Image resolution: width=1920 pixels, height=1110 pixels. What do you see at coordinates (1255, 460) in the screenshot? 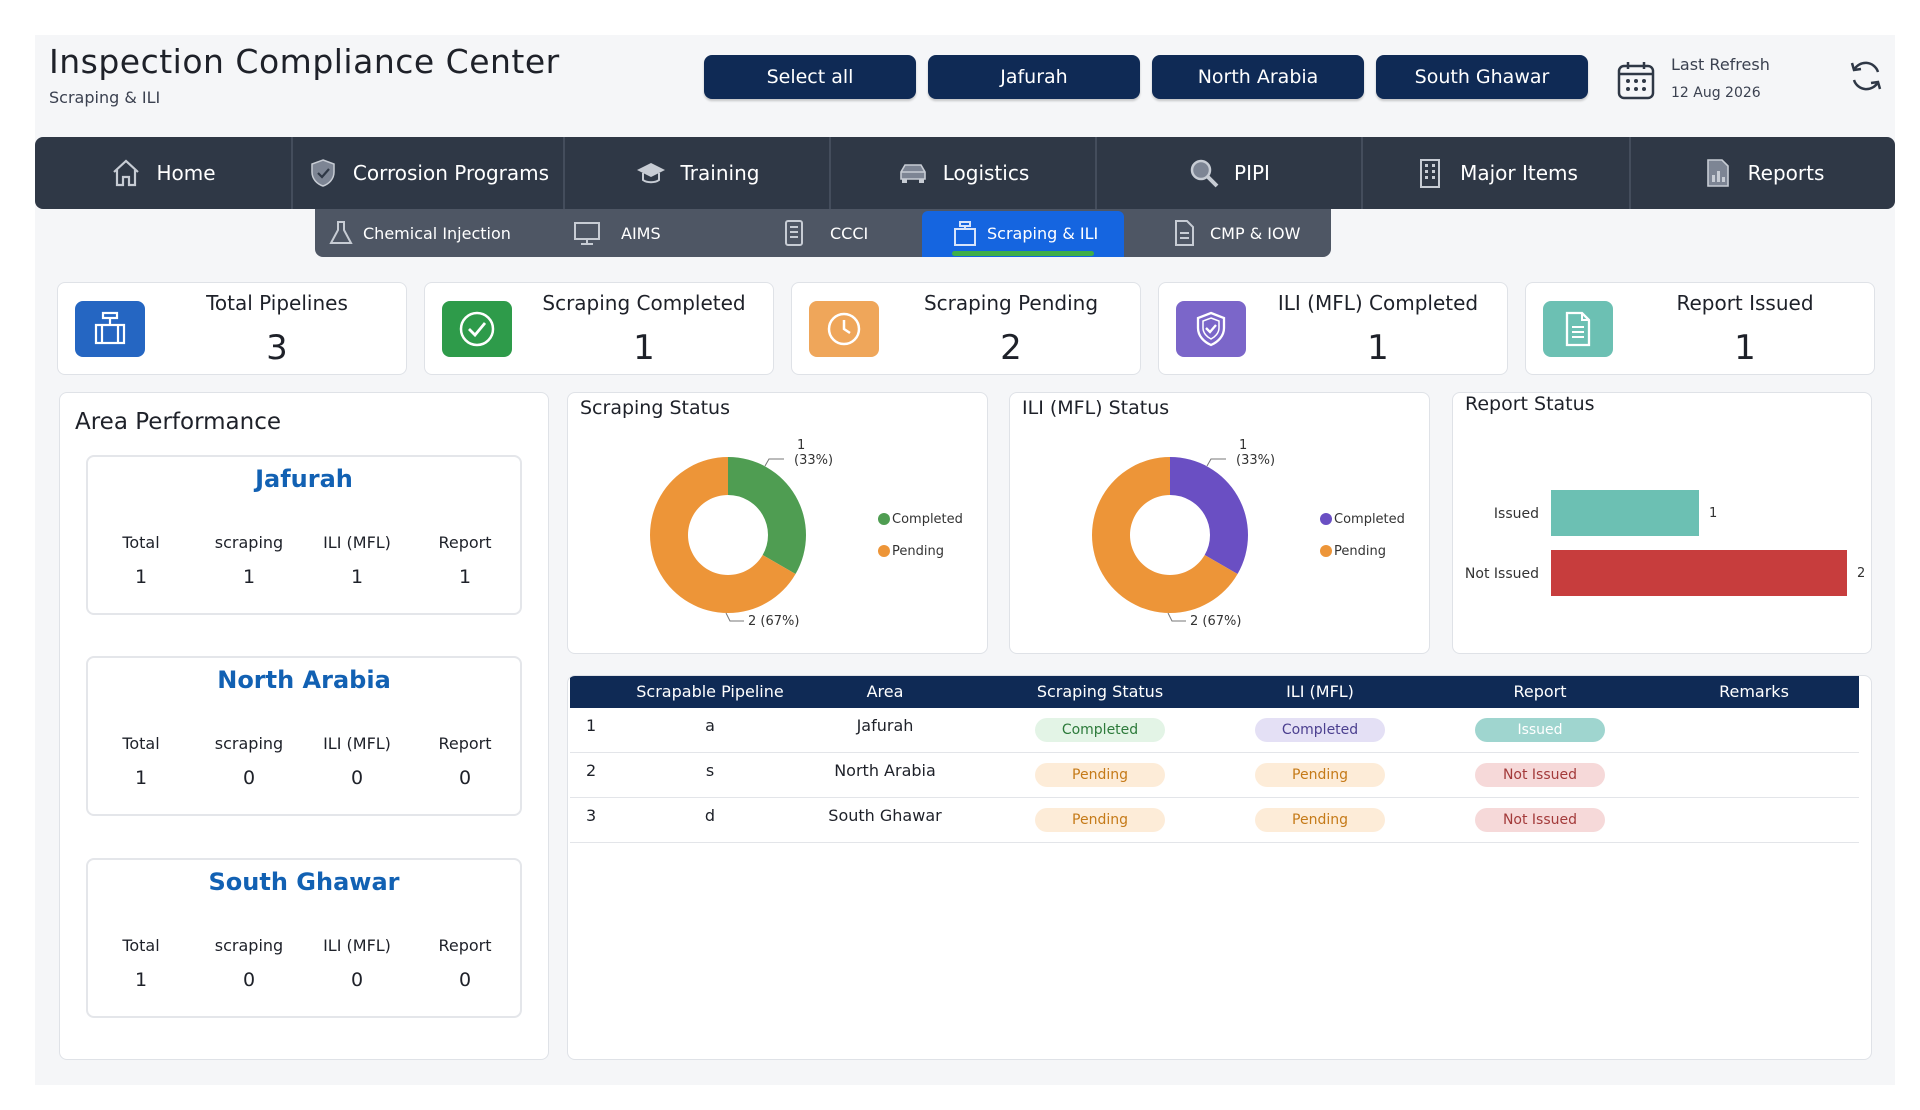
I see `data-label: (33%)` at bounding box center [1255, 460].